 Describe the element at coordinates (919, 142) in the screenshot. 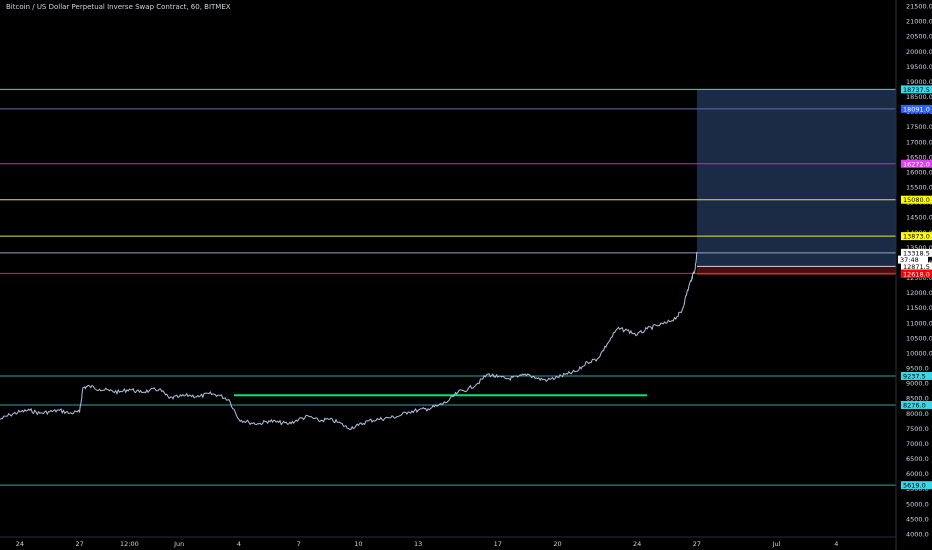

I see `price-tick-label: 17000.0` at that location.